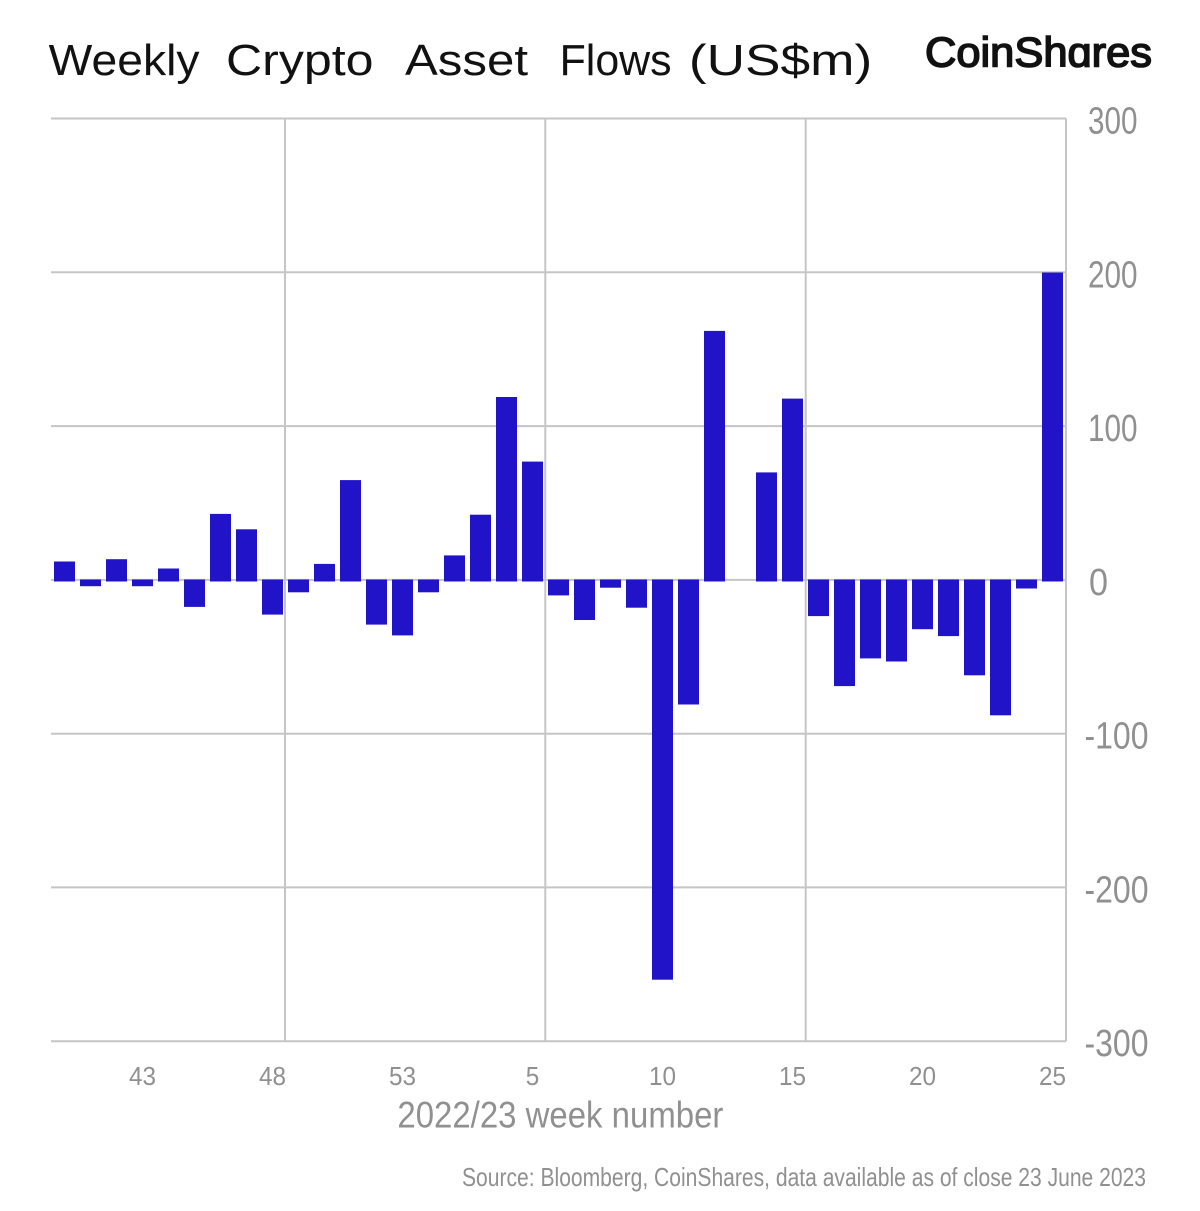 This screenshot has width=1200, height=1211. Describe the element at coordinates (792, 1076) in the screenshot. I see `svg-text: 15` at that location.